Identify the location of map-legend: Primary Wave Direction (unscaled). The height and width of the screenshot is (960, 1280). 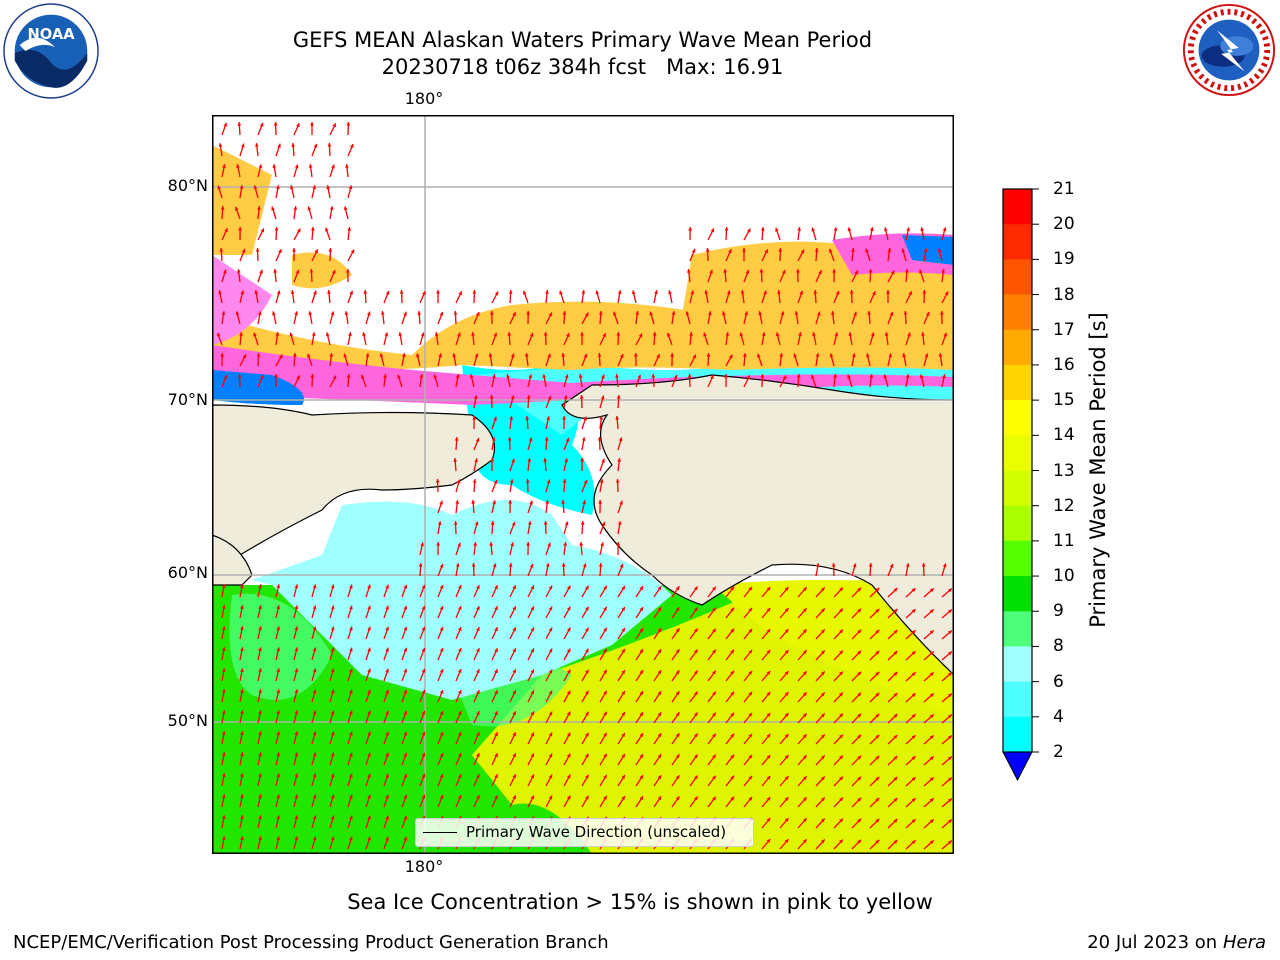
(584, 832).